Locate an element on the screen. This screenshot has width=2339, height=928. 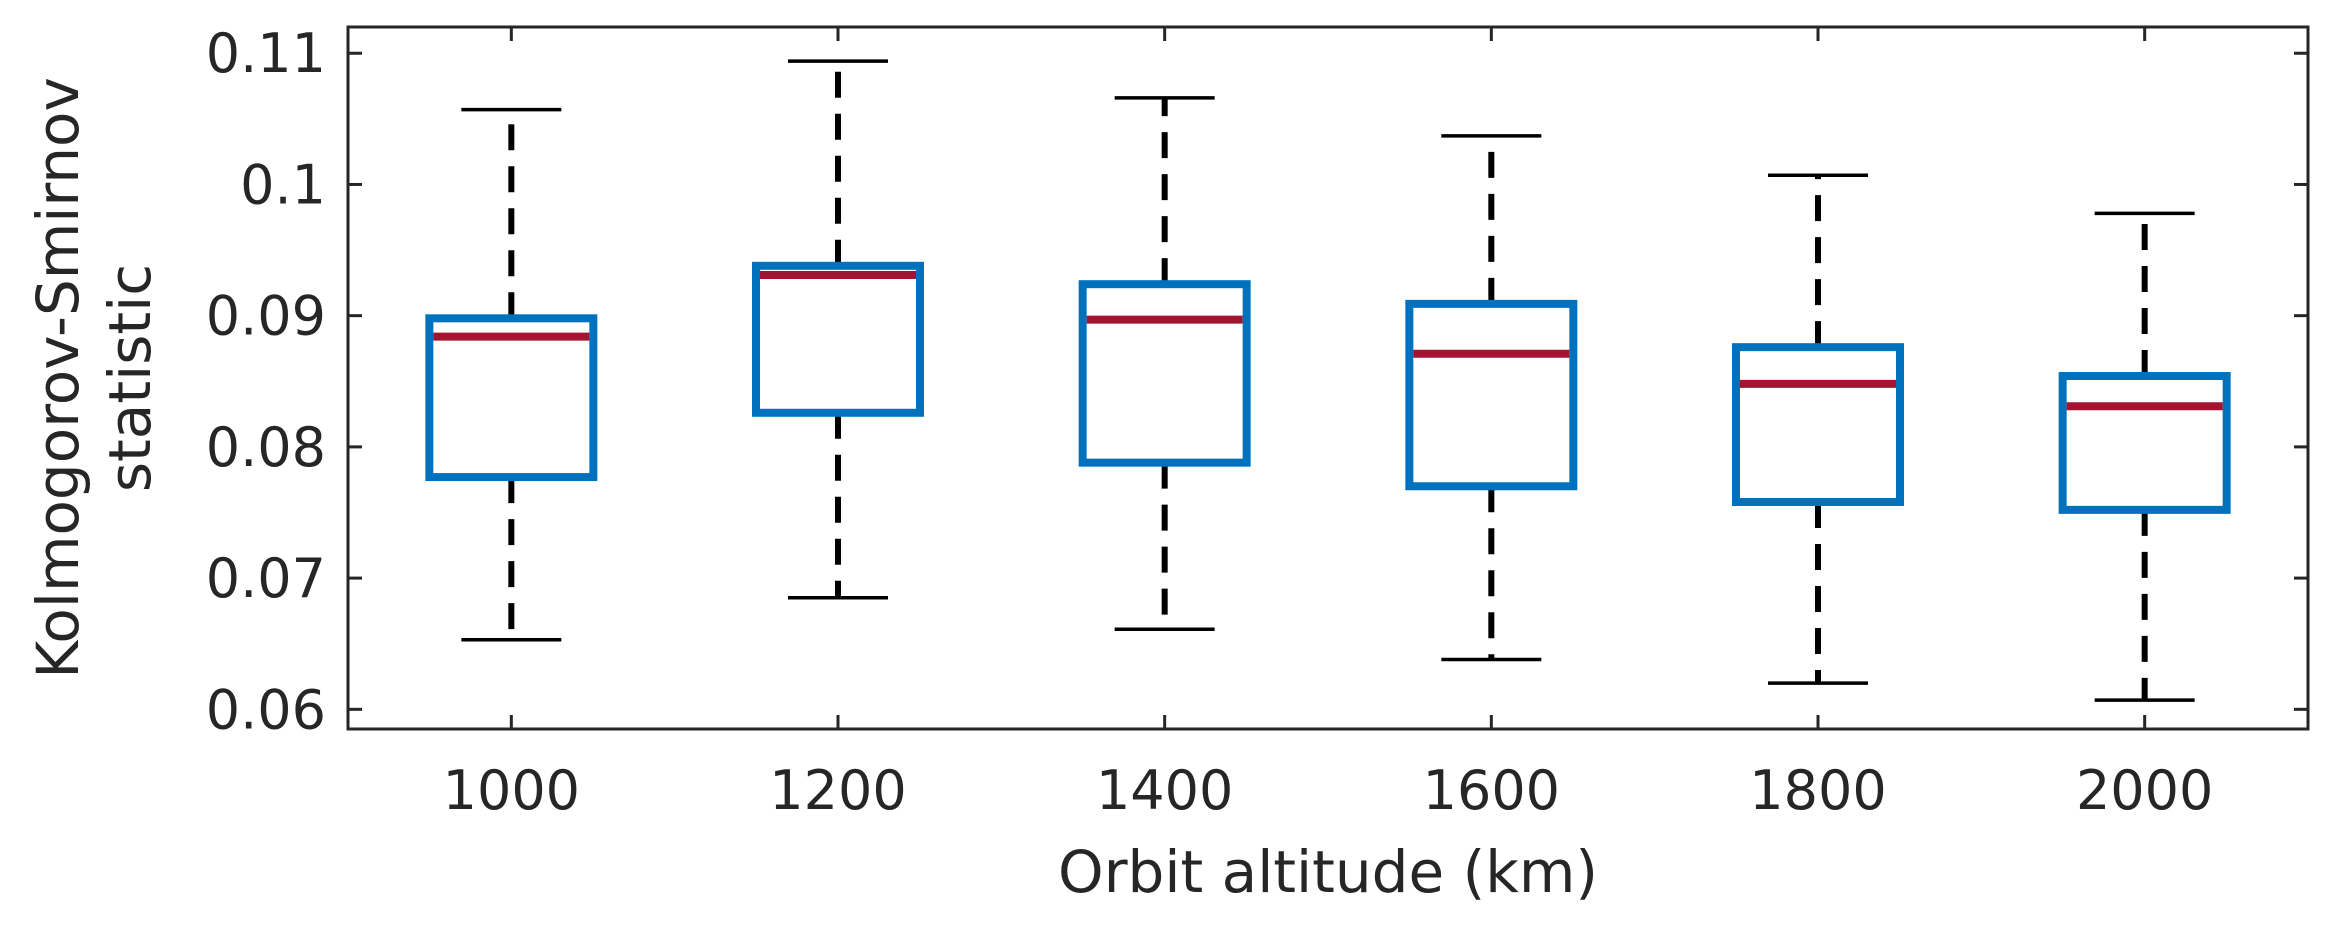
x-tick-label: 2000 is located at coordinates (2144, 790).